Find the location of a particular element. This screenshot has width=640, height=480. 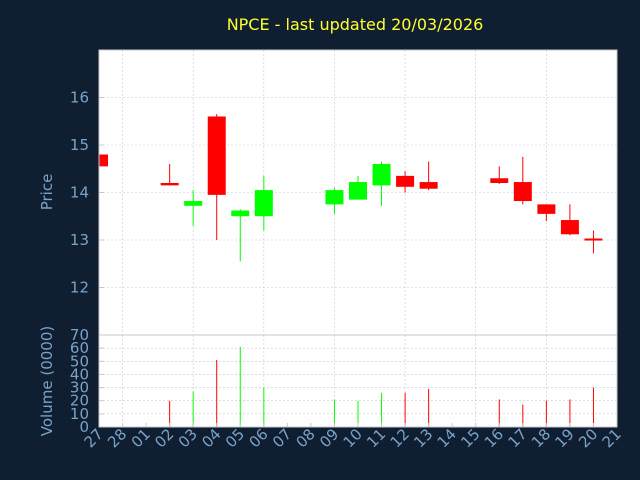

price-tick-label: 15 is located at coordinates (79, 145).